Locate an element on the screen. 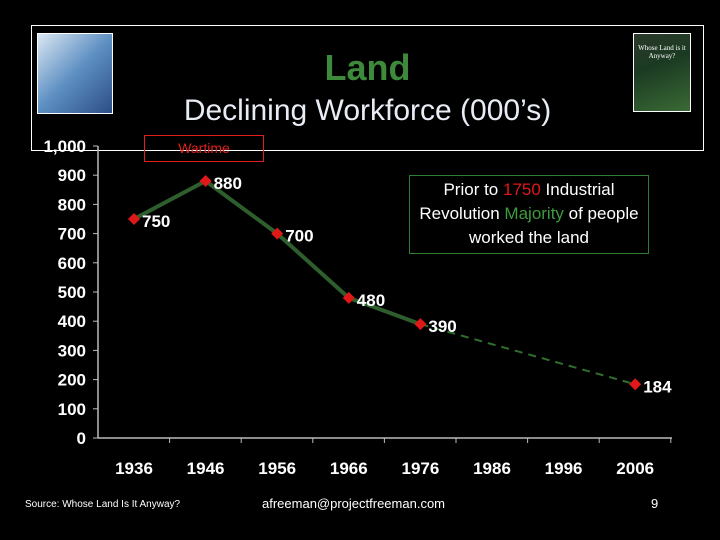  y-tick-label: 700 is located at coordinates (72, 234).